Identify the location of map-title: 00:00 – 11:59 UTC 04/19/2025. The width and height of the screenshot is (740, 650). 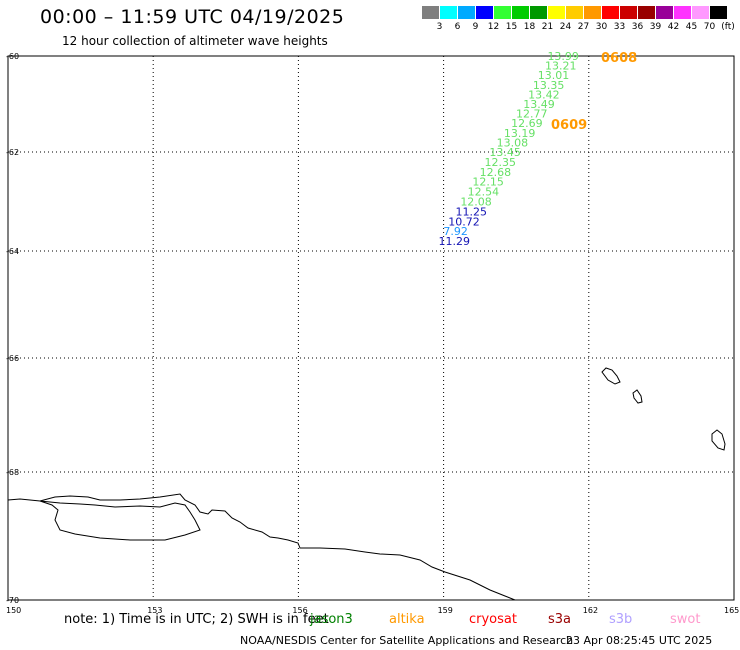
(192, 17).